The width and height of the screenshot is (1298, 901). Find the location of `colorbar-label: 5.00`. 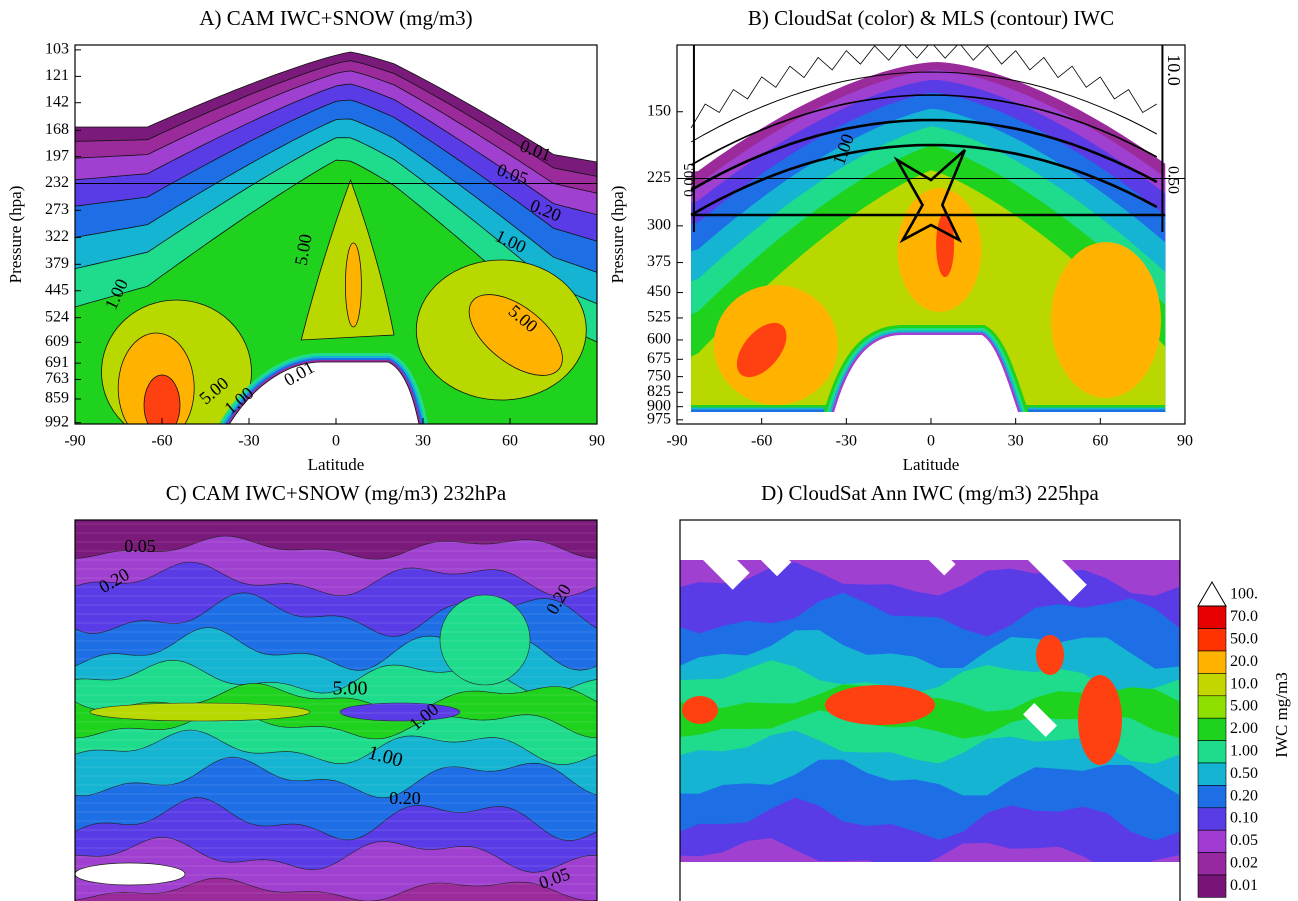

colorbar-label: 5.00 is located at coordinates (1244, 706).